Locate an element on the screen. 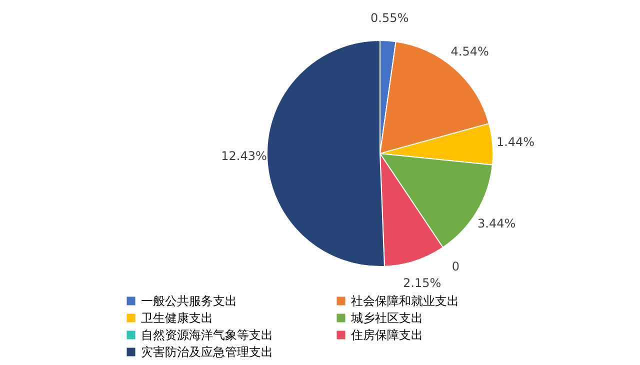  legend-label: 自然资源海洋气象等支出 is located at coordinates (207, 335).